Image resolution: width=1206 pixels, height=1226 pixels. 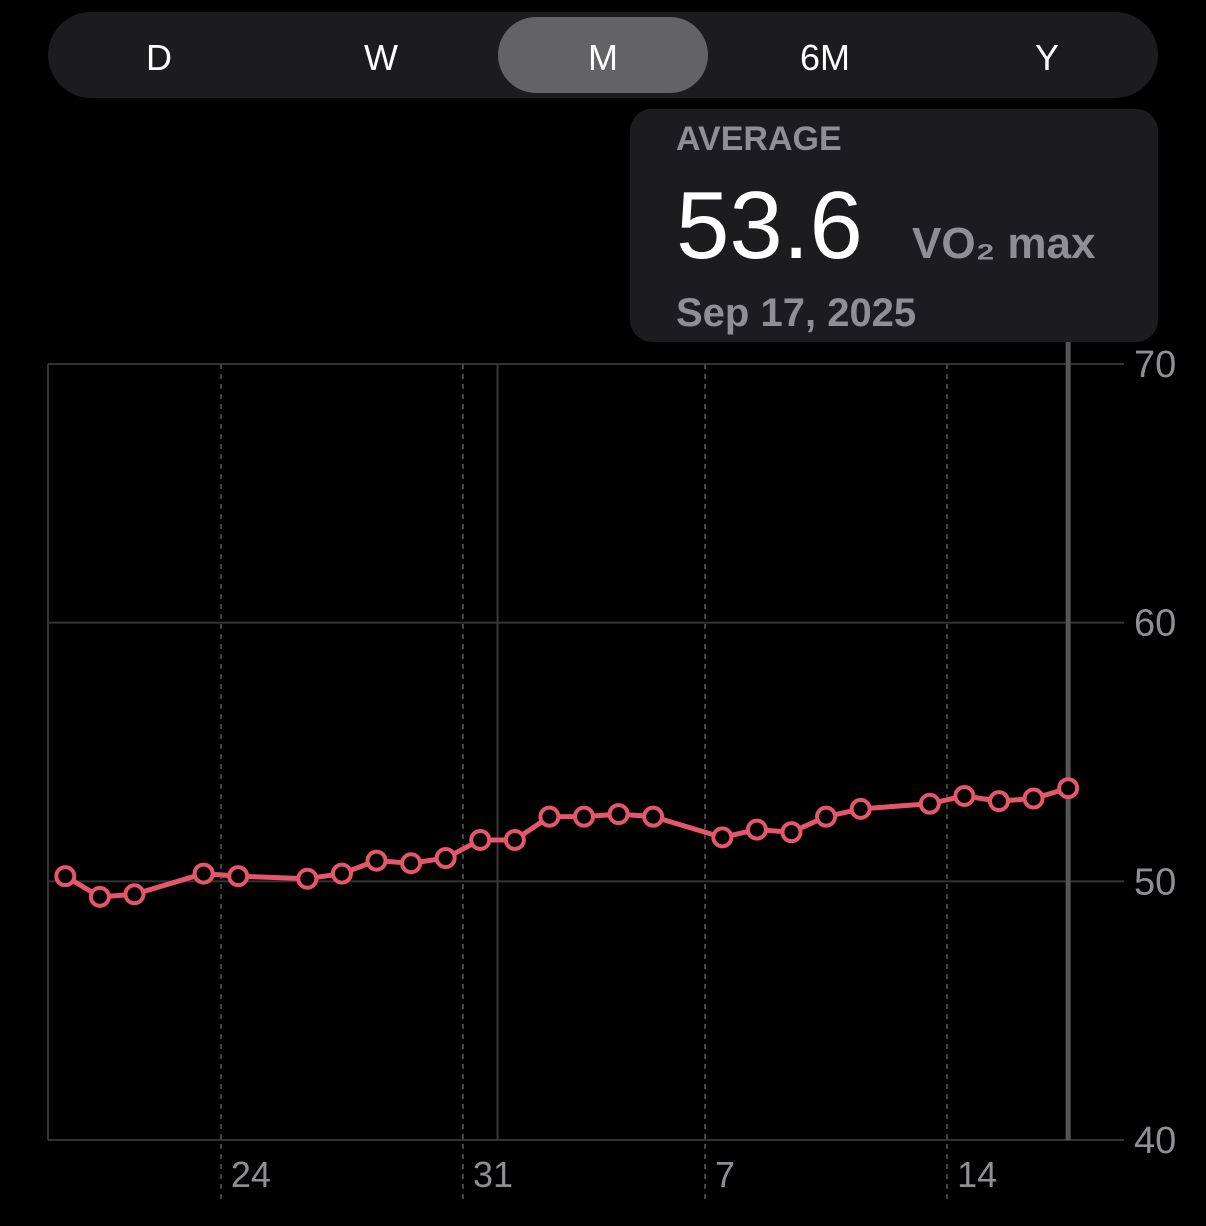 What do you see at coordinates (493, 1174) in the screenshot?
I see `x-tick-label: 31` at bounding box center [493, 1174].